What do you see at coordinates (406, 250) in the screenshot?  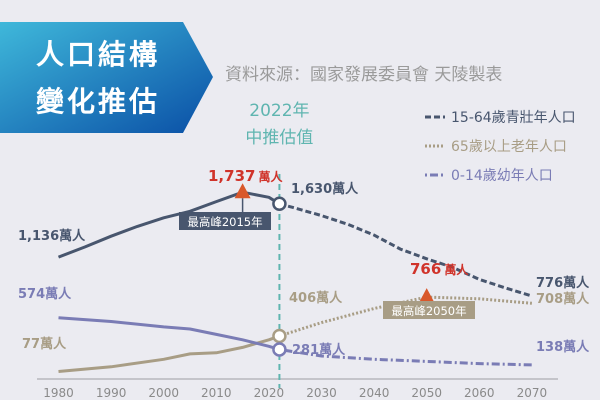 I see `line-projection-working` at bounding box center [406, 250].